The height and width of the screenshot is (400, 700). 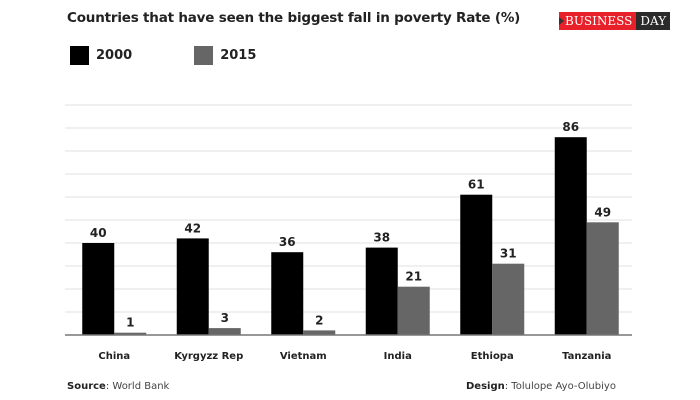 What do you see at coordinates (137, 386) in the screenshot?
I see `source-value: : World Bank` at bounding box center [137, 386].